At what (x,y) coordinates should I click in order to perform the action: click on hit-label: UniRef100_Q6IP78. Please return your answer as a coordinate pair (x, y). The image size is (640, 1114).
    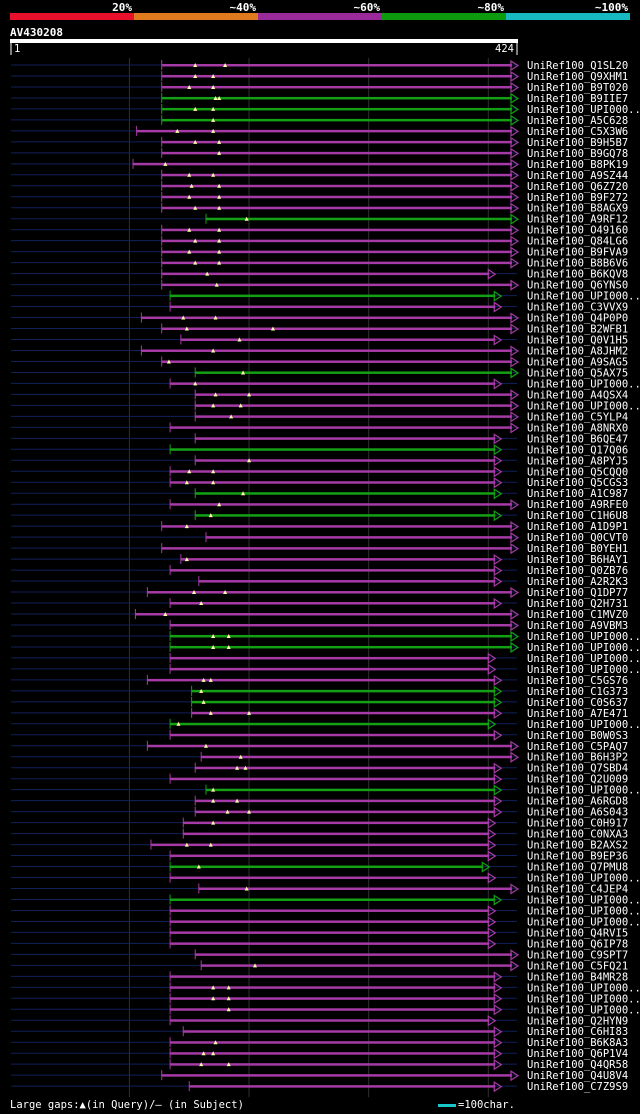
    Looking at the image, I should click on (577, 944).